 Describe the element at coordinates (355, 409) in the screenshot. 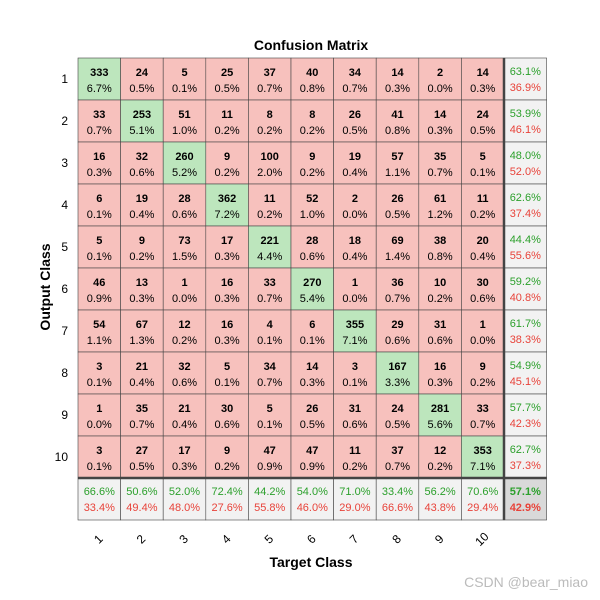

I see `cell-count: 31` at that location.